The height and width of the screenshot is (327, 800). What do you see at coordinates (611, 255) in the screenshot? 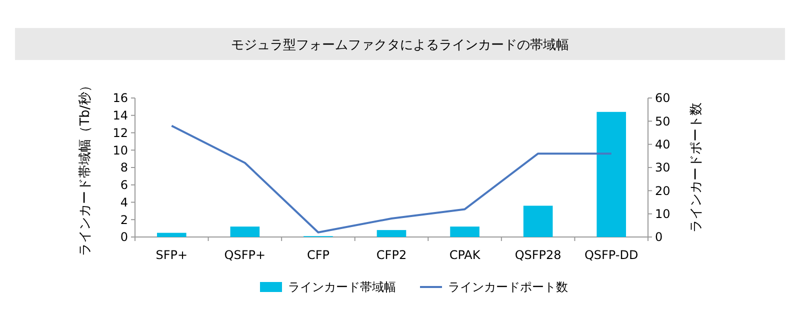
I see `x-tick-label: QSFP-DD` at bounding box center [611, 255].